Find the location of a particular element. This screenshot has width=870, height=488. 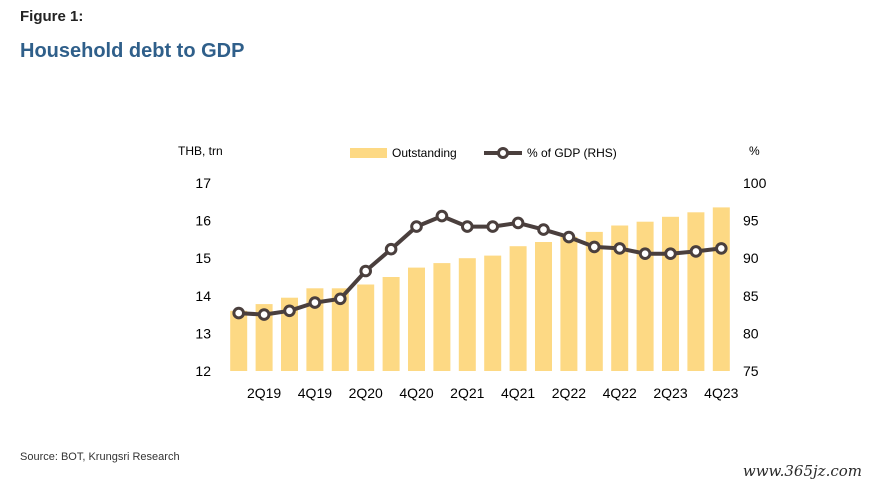

watermark: www.365jz.com is located at coordinates (802, 471).